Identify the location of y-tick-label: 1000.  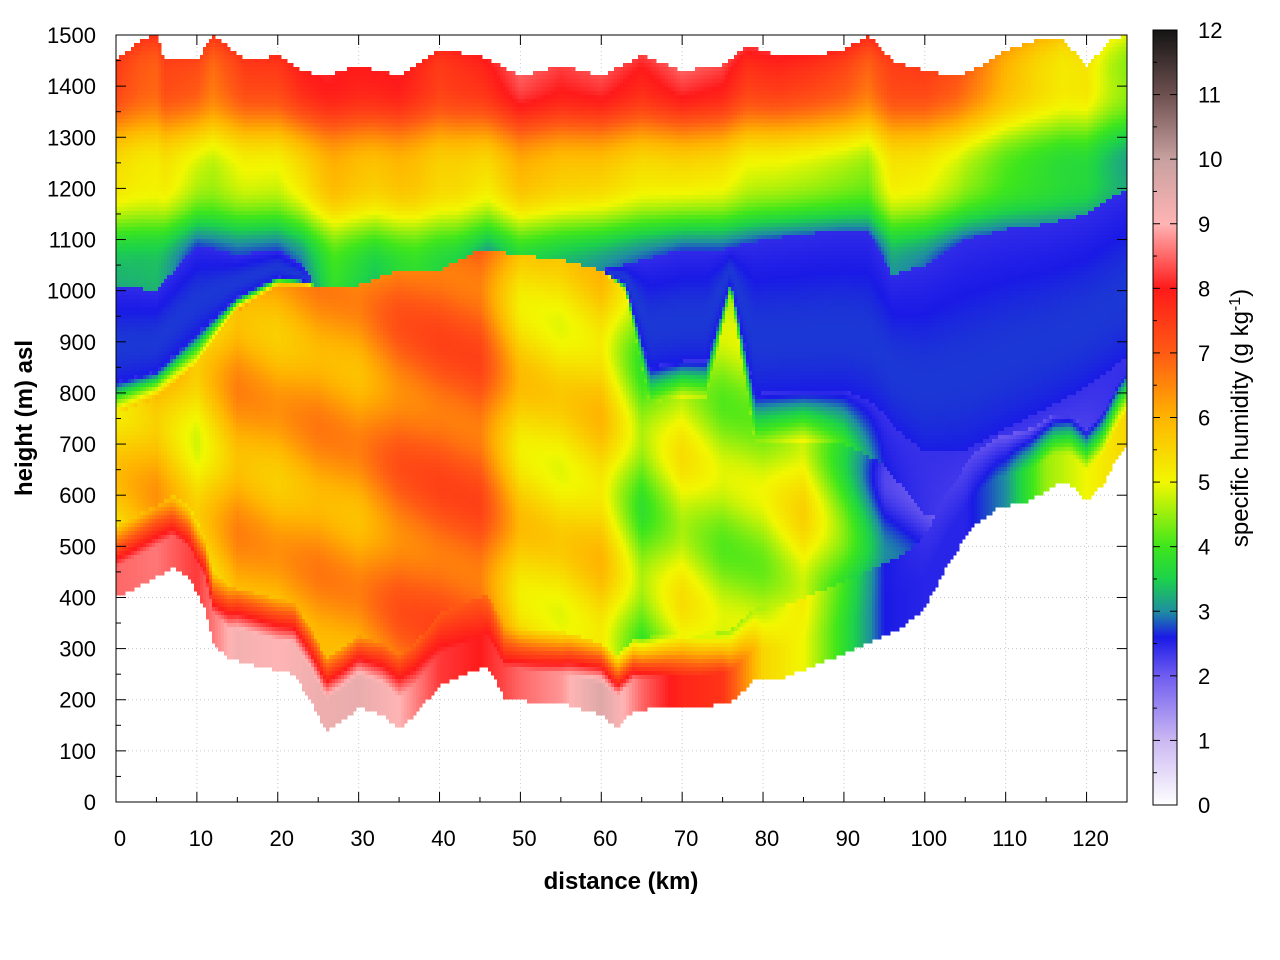
(71, 291).